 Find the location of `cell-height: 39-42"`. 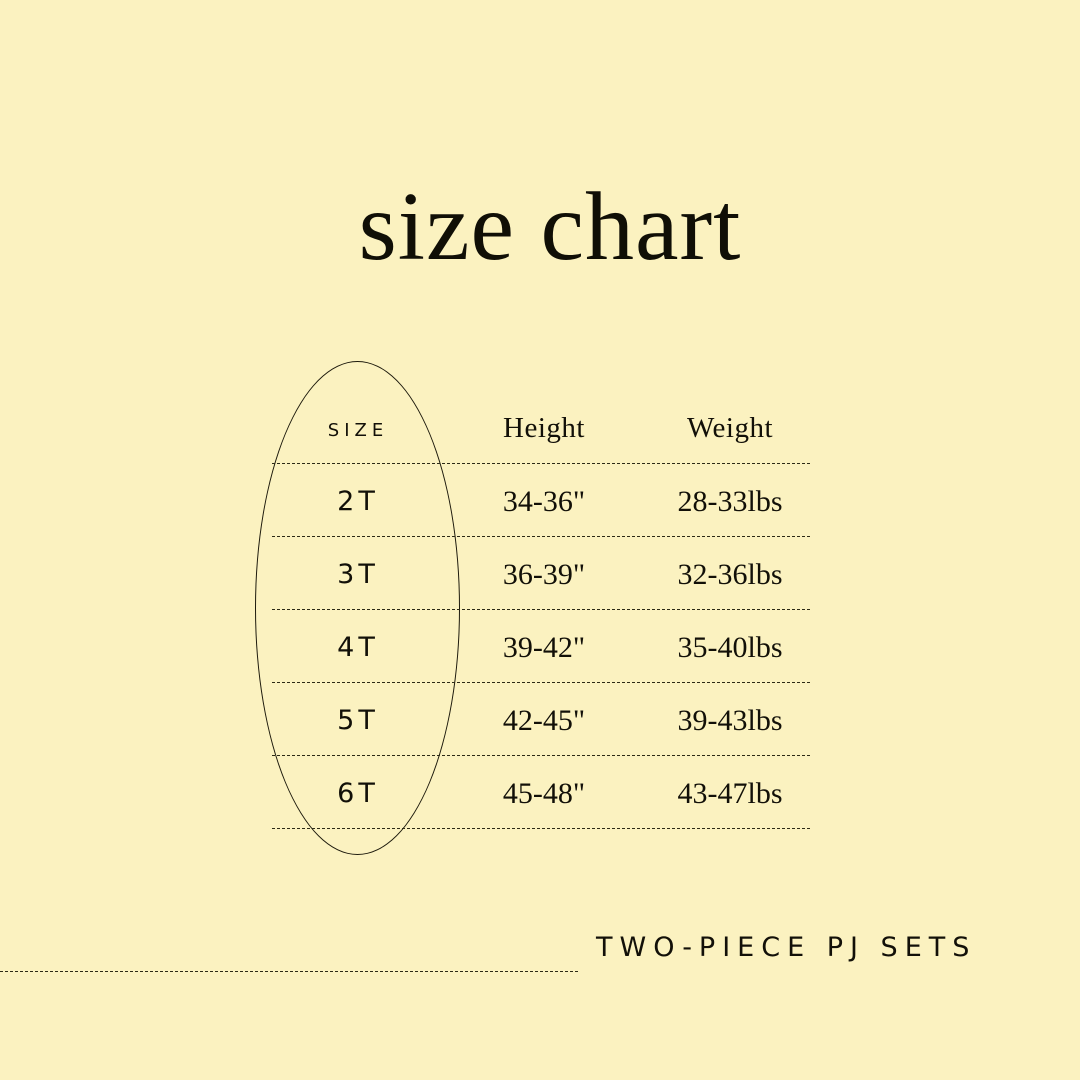

cell-height: 39-42" is located at coordinates (544, 647).